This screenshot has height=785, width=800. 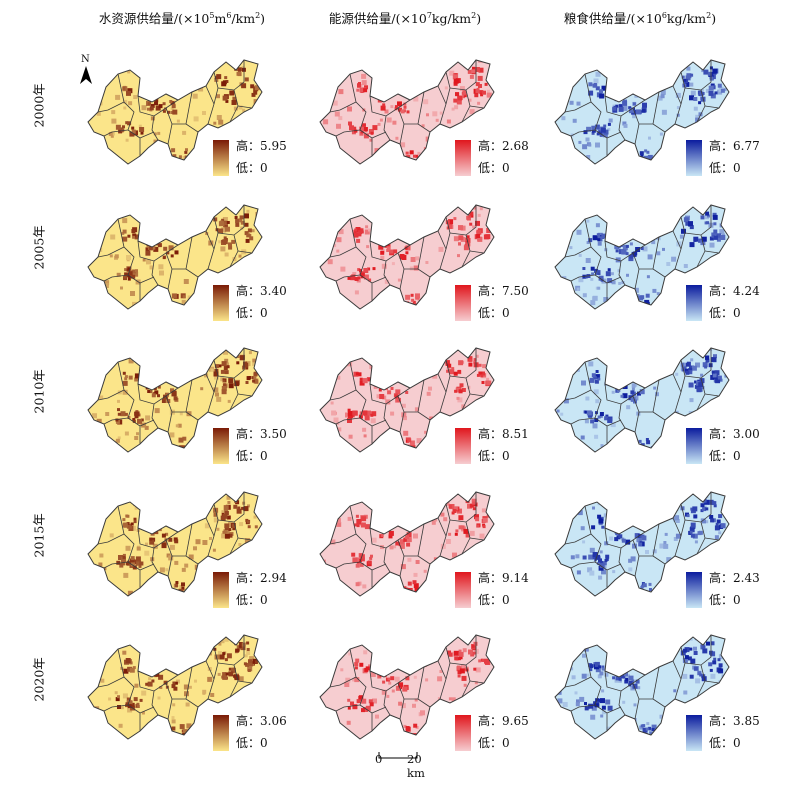 What do you see at coordinates (168, 259) in the screenshot?
I see `water-map-2005年` at bounding box center [168, 259].